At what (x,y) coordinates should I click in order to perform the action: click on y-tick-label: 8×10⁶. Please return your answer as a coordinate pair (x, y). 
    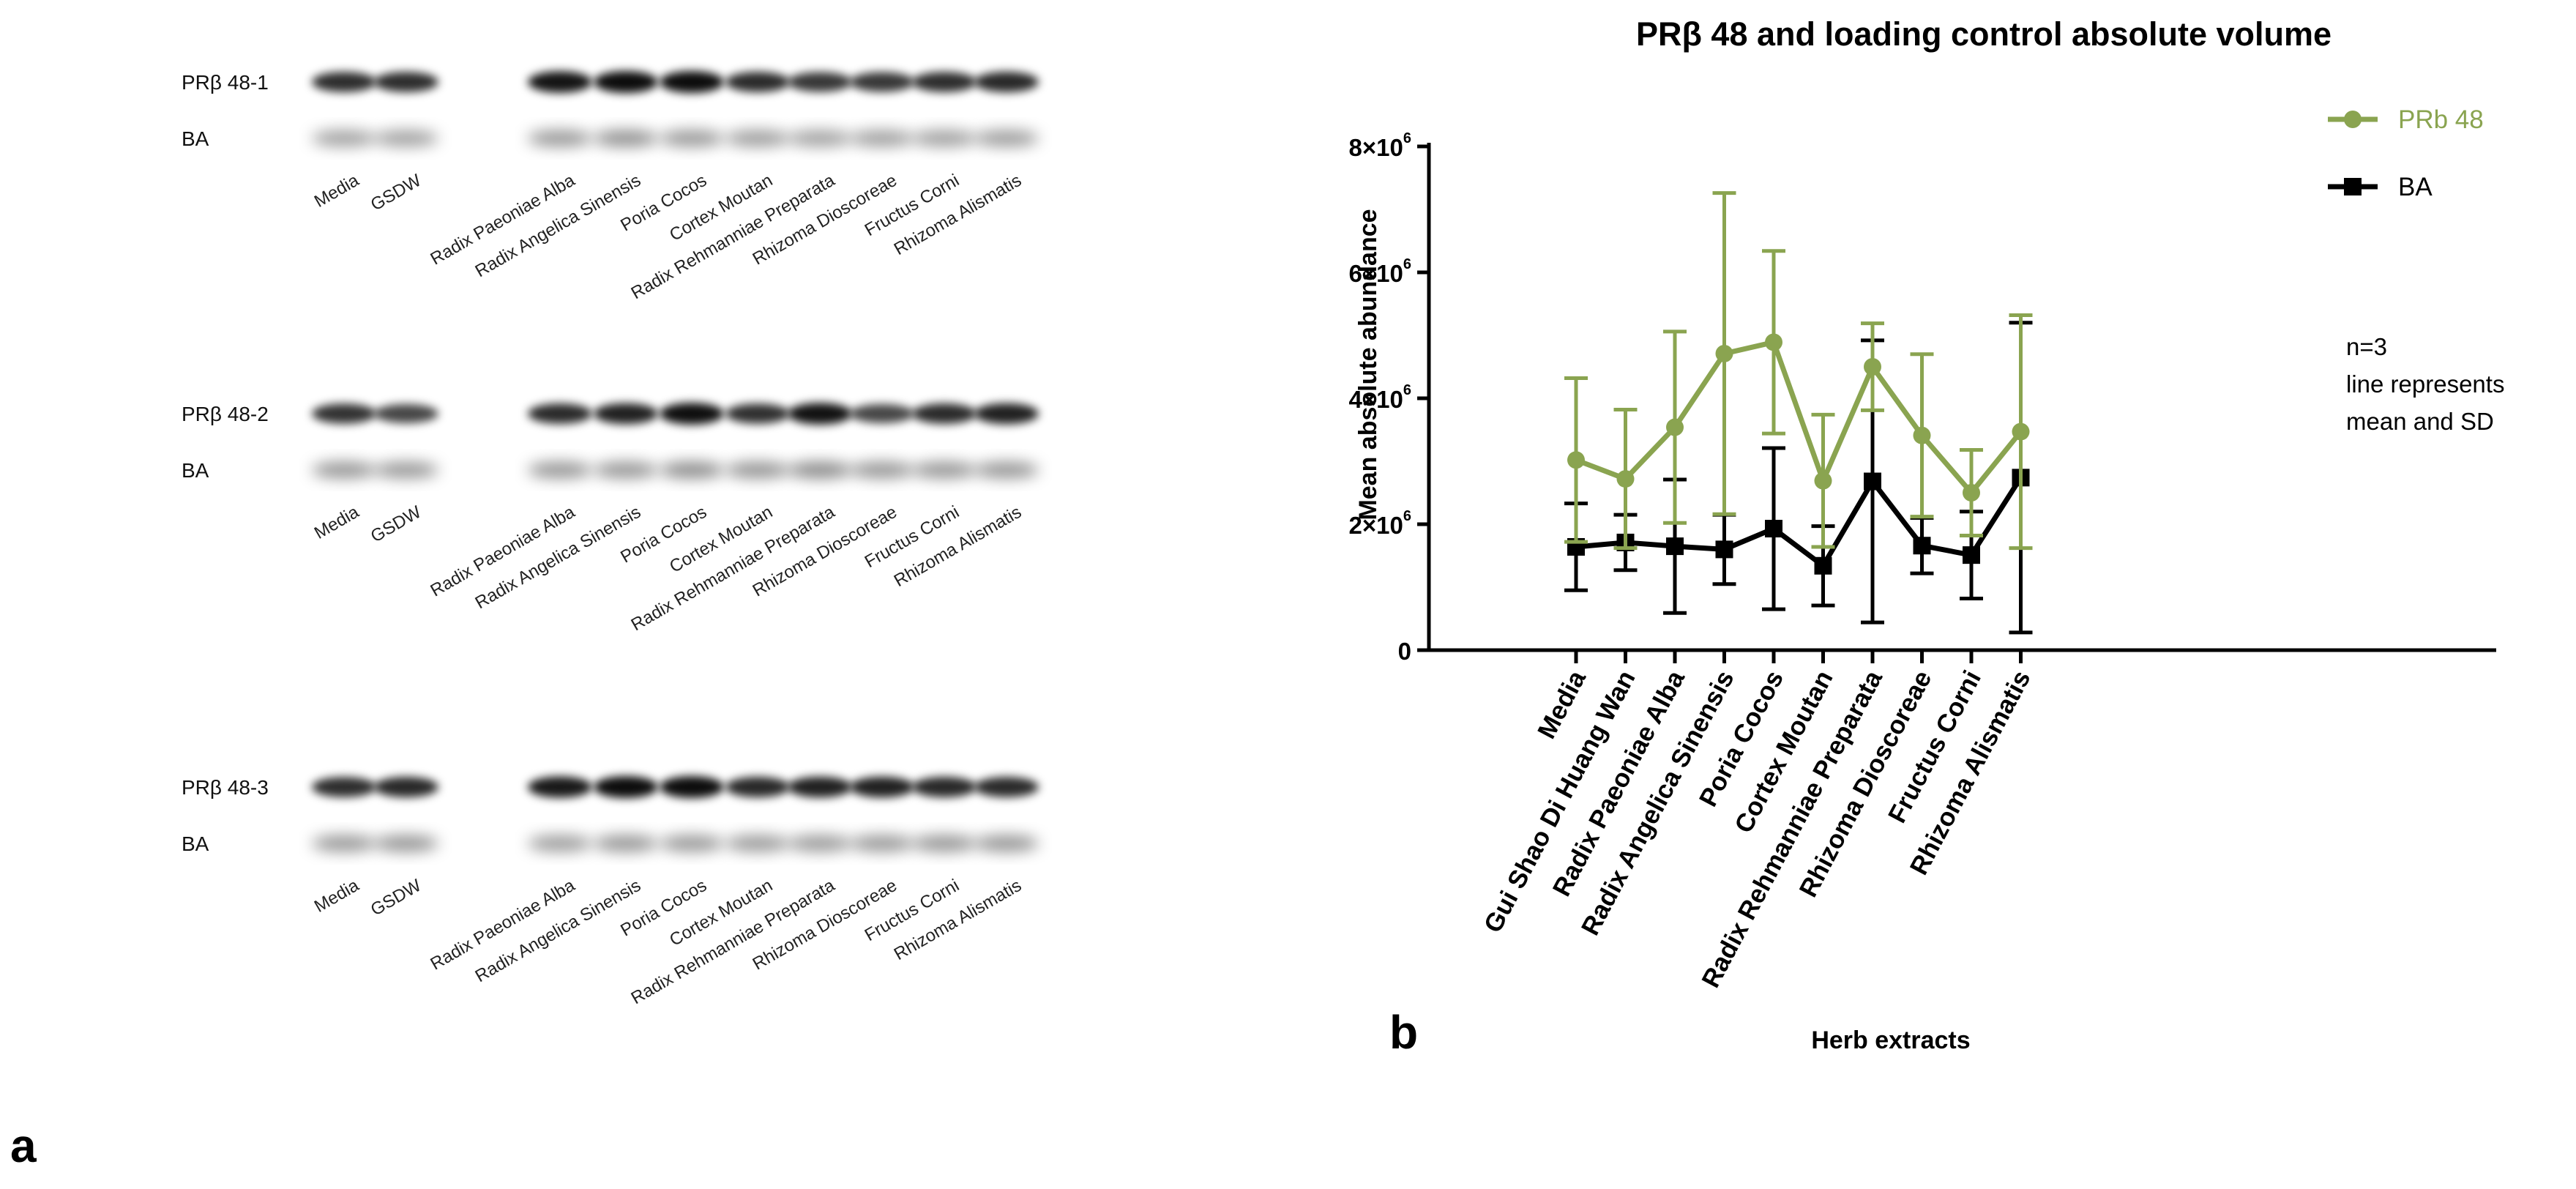
    Looking at the image, I should click on (1380, 145).